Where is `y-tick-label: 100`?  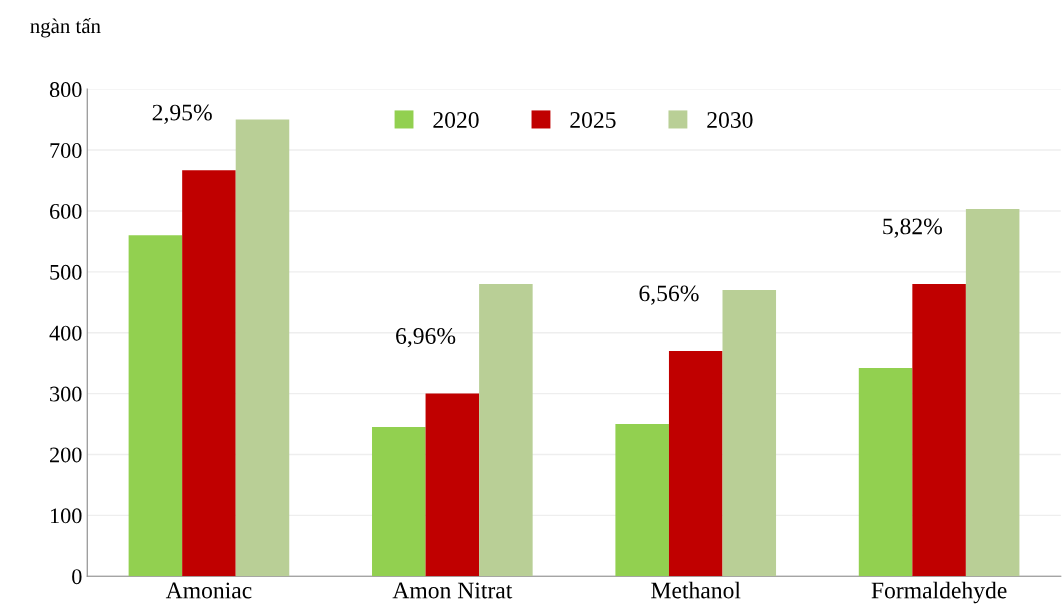 y-tick-label: 100 is located at coordinates (66, 516).